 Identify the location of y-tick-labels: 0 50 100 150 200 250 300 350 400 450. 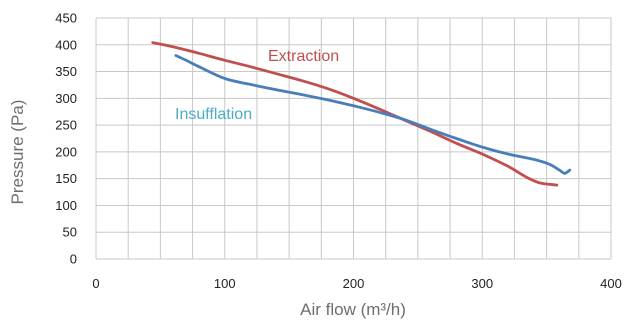
(66, 139).